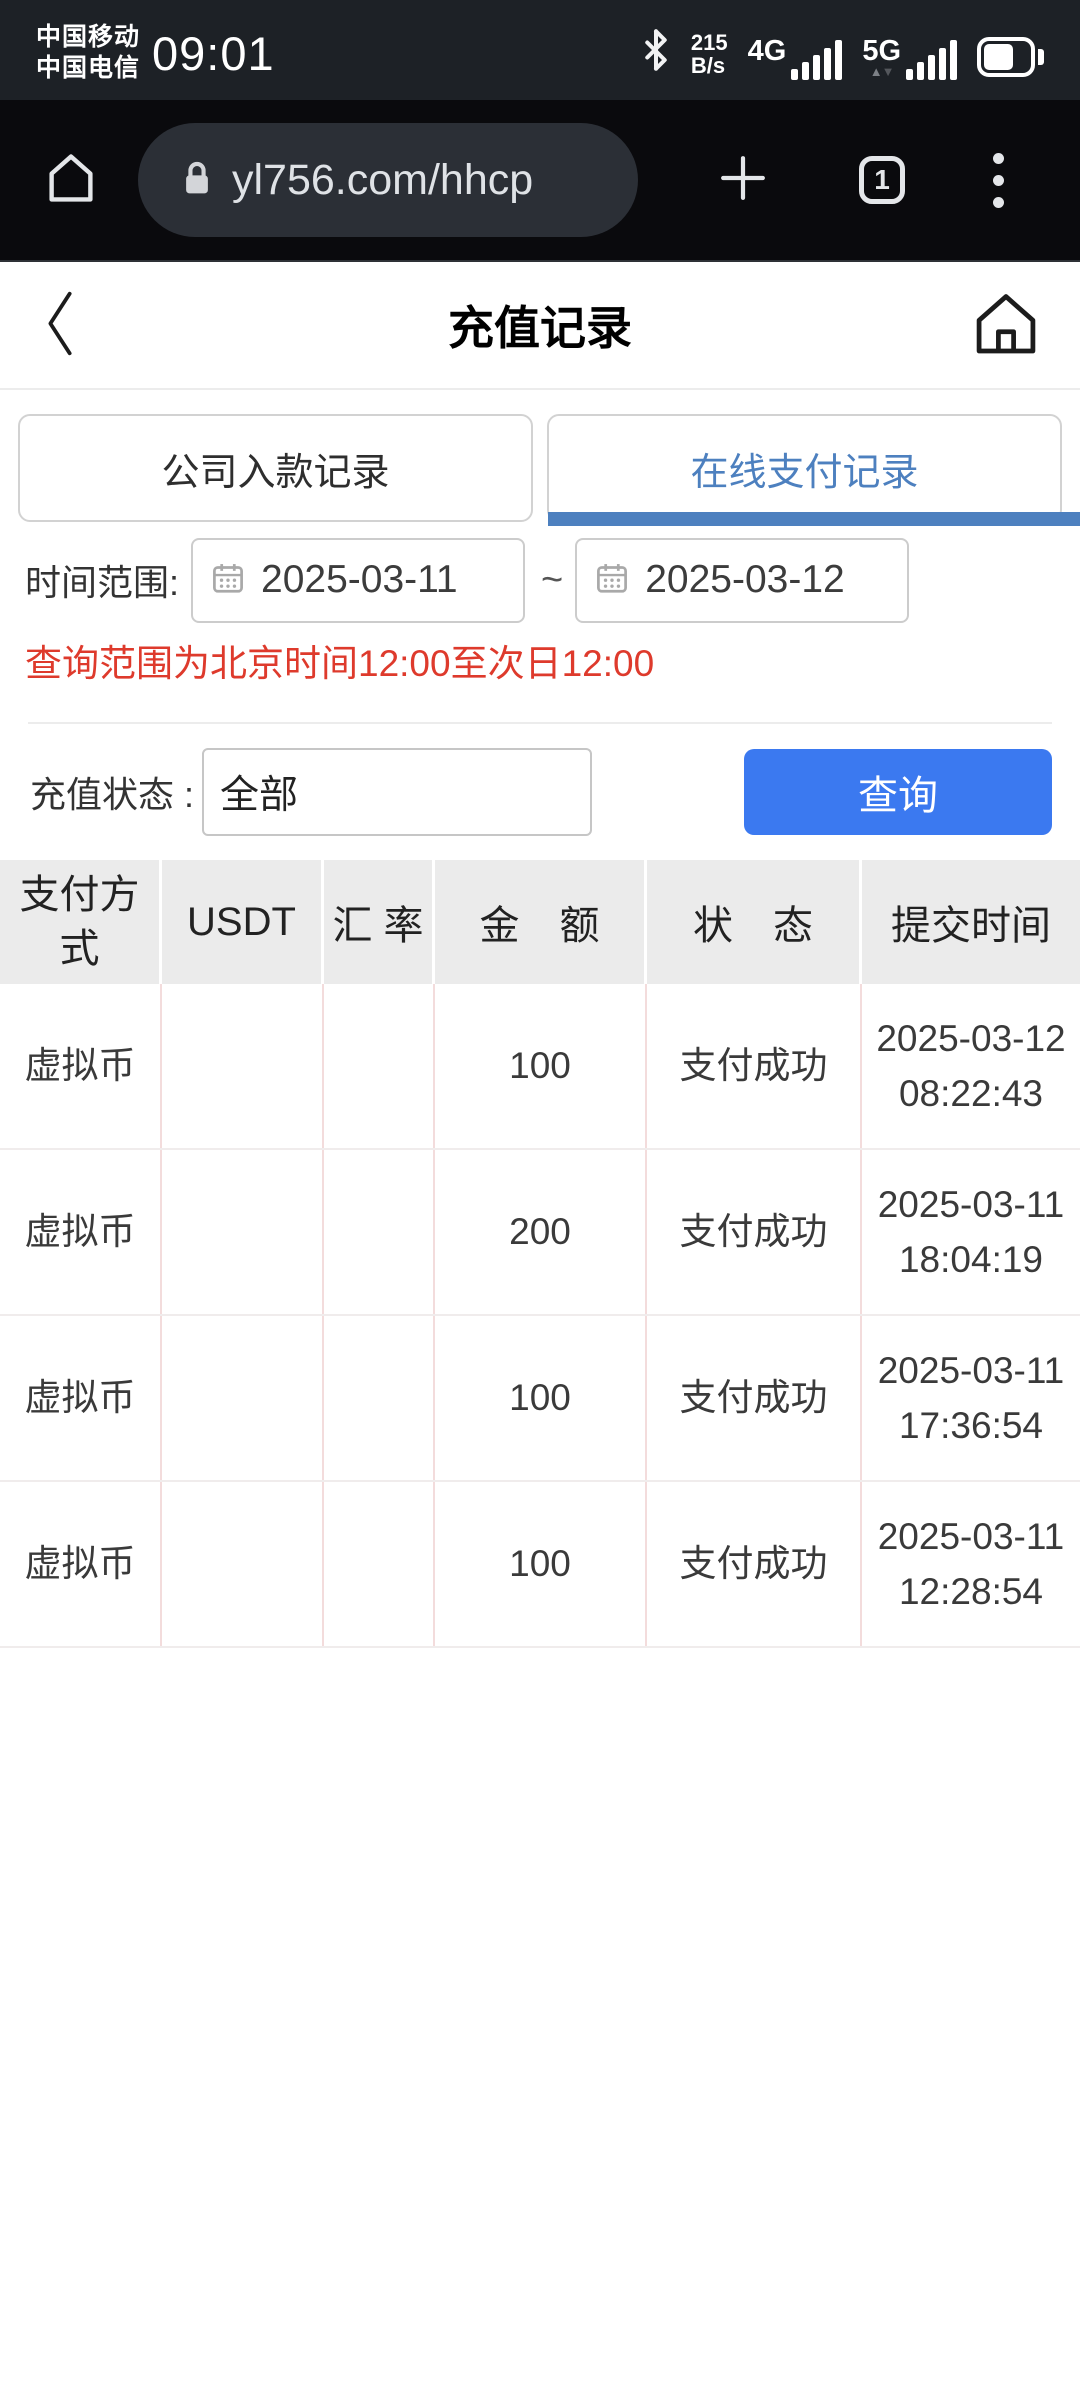 The image size is (1080, 2400). I want to click on status-filter-row: 充值状态 : 全部 查询, so click(541, 792).